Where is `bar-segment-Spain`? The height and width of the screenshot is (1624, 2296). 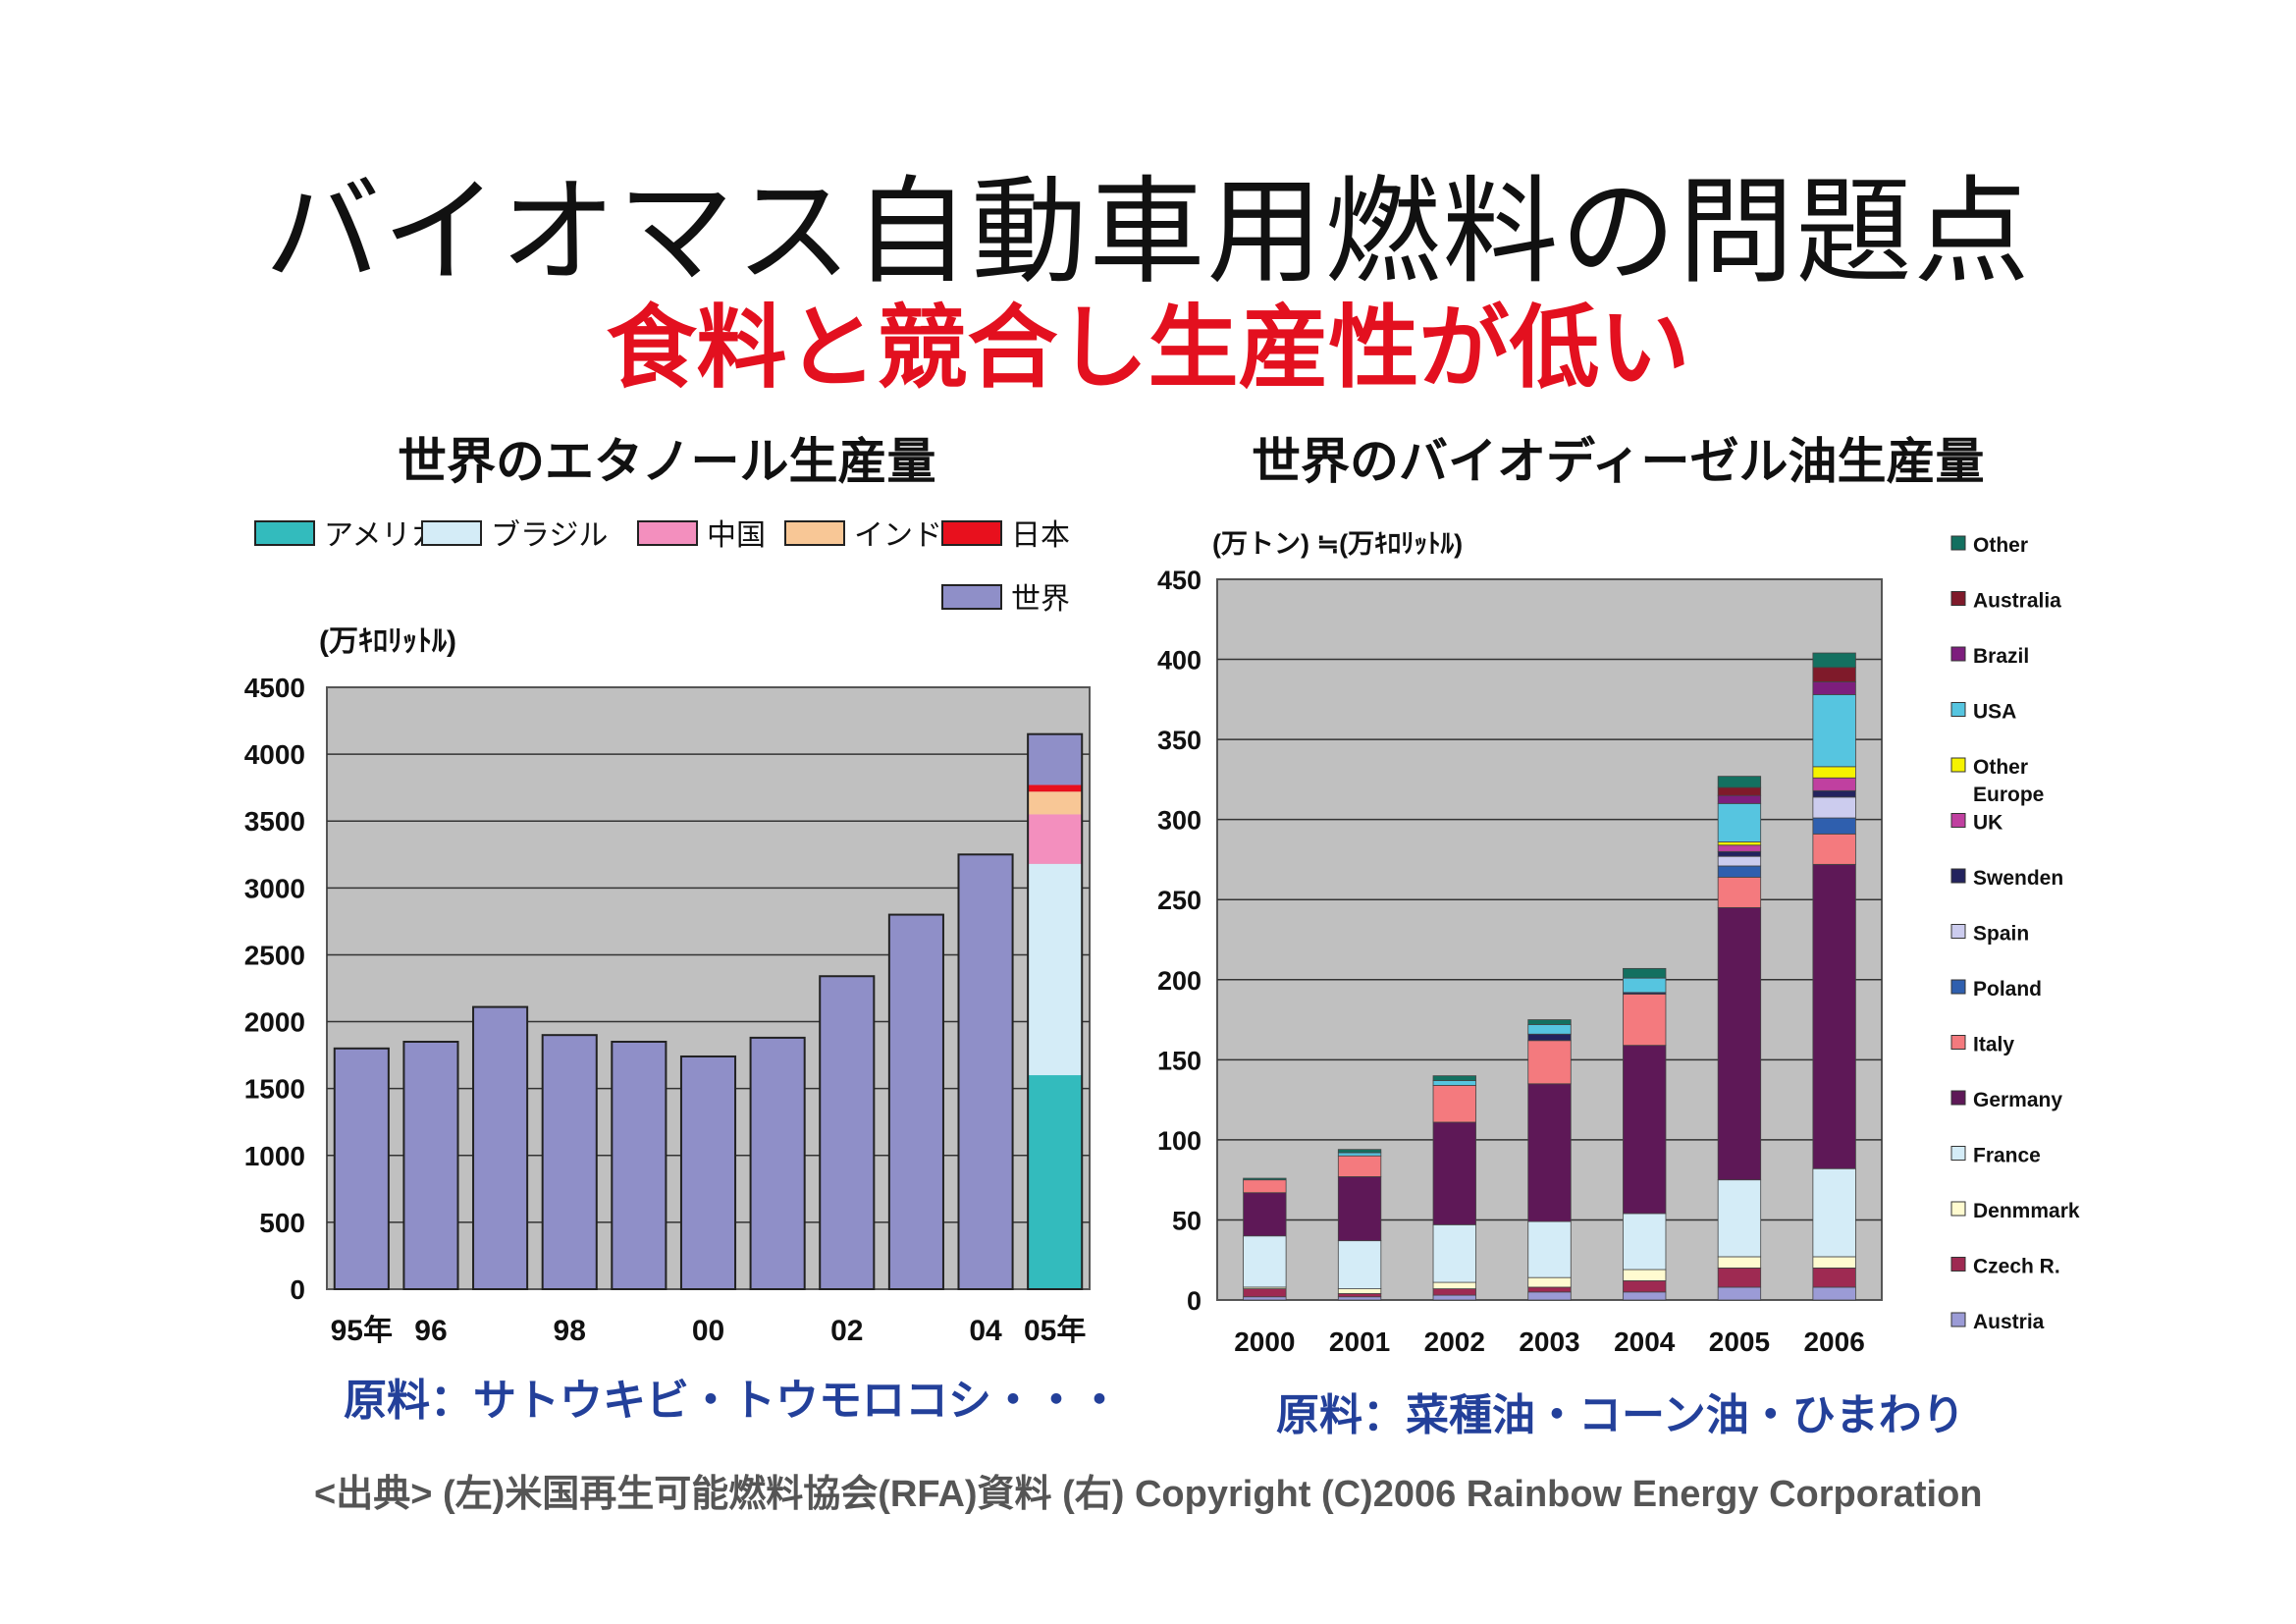 bar-segment-Spain is located at coordinates (1834, 807).